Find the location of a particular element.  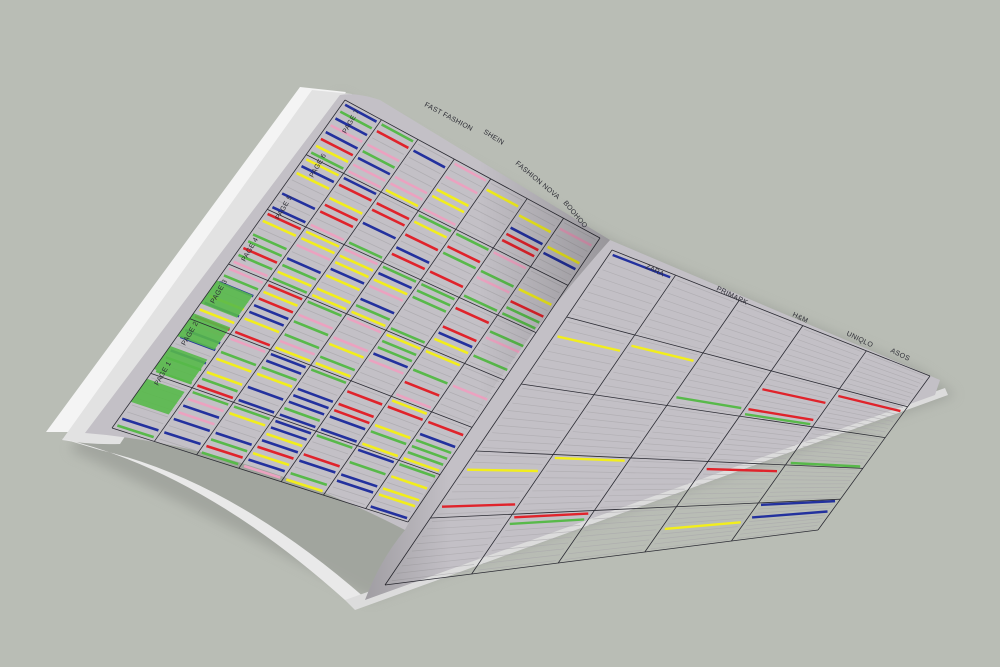

label-fast-fashion: FAST FASHION is located at coordinates (448, 117).